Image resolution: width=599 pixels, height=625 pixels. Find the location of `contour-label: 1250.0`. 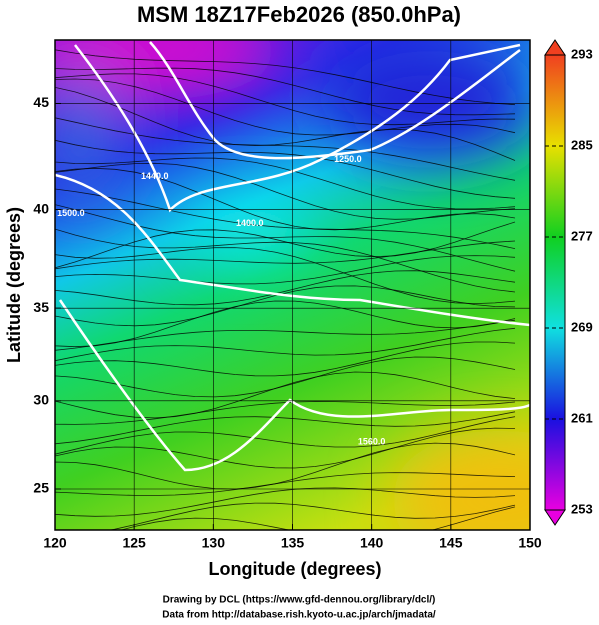

contour-label: 1250.0 is located at coordinates (348, 159).